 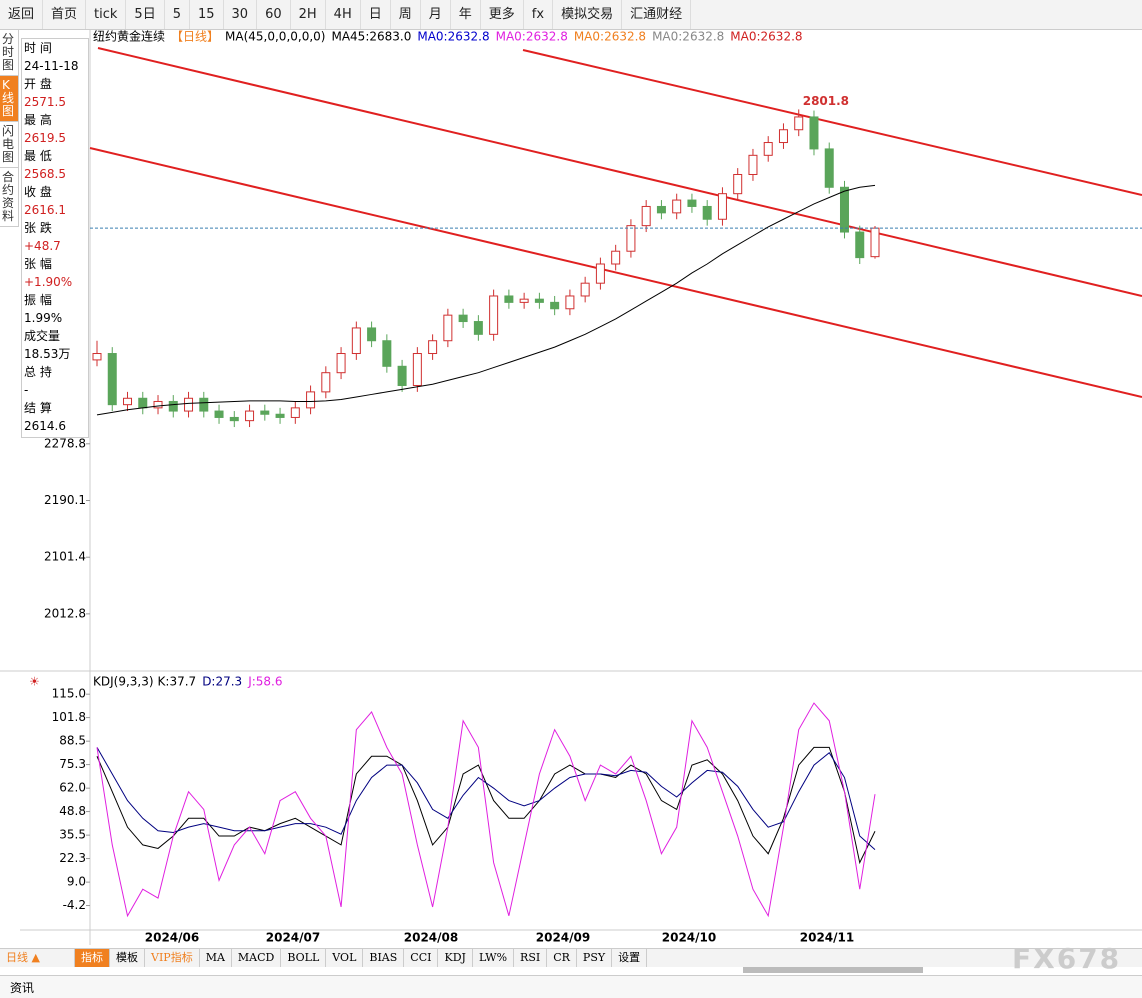 I want to click on indicator-tab: LW%, so click(x=494, y=958).